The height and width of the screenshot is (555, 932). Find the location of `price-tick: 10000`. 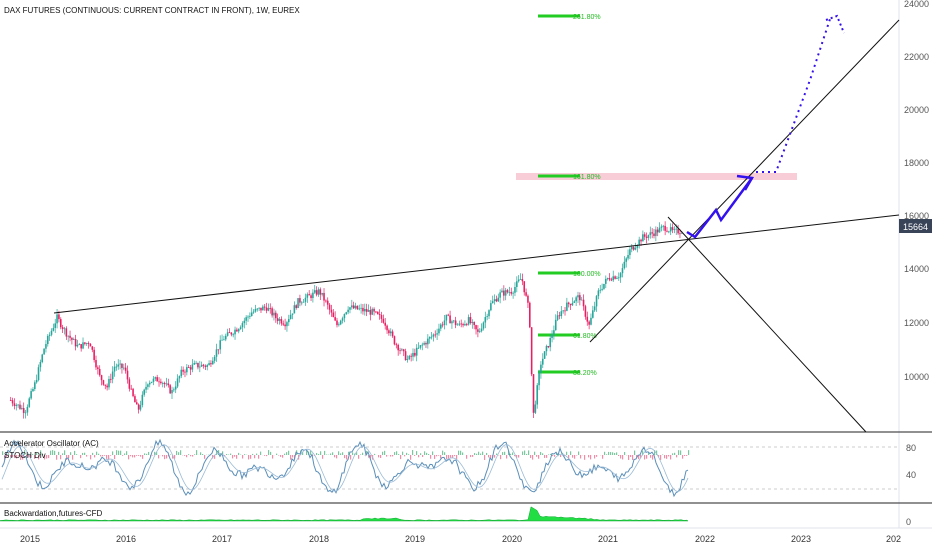

price-tick: 10000 is located at coordinates (916, 377).